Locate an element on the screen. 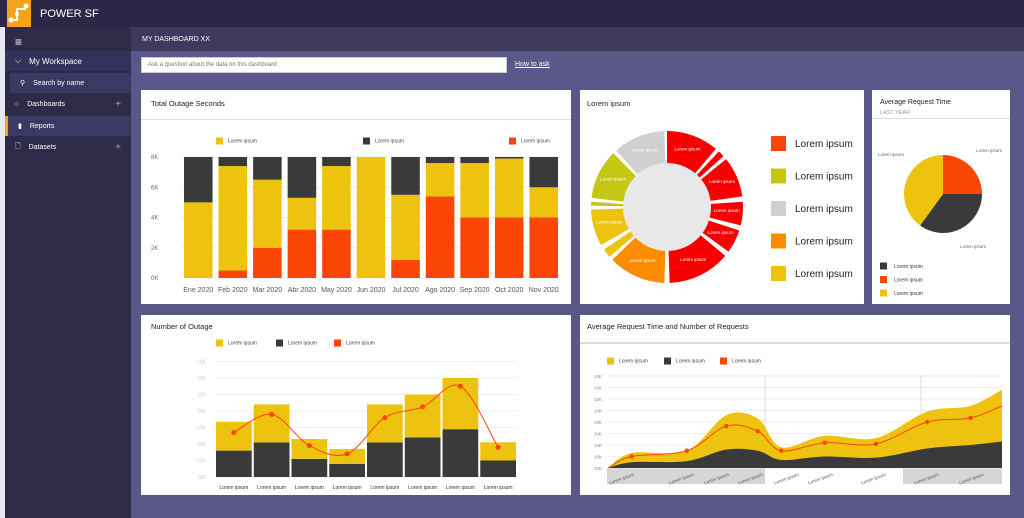 The width and height of the screenshot is (1024, 518). x-band is located at coordinates (686, 476).